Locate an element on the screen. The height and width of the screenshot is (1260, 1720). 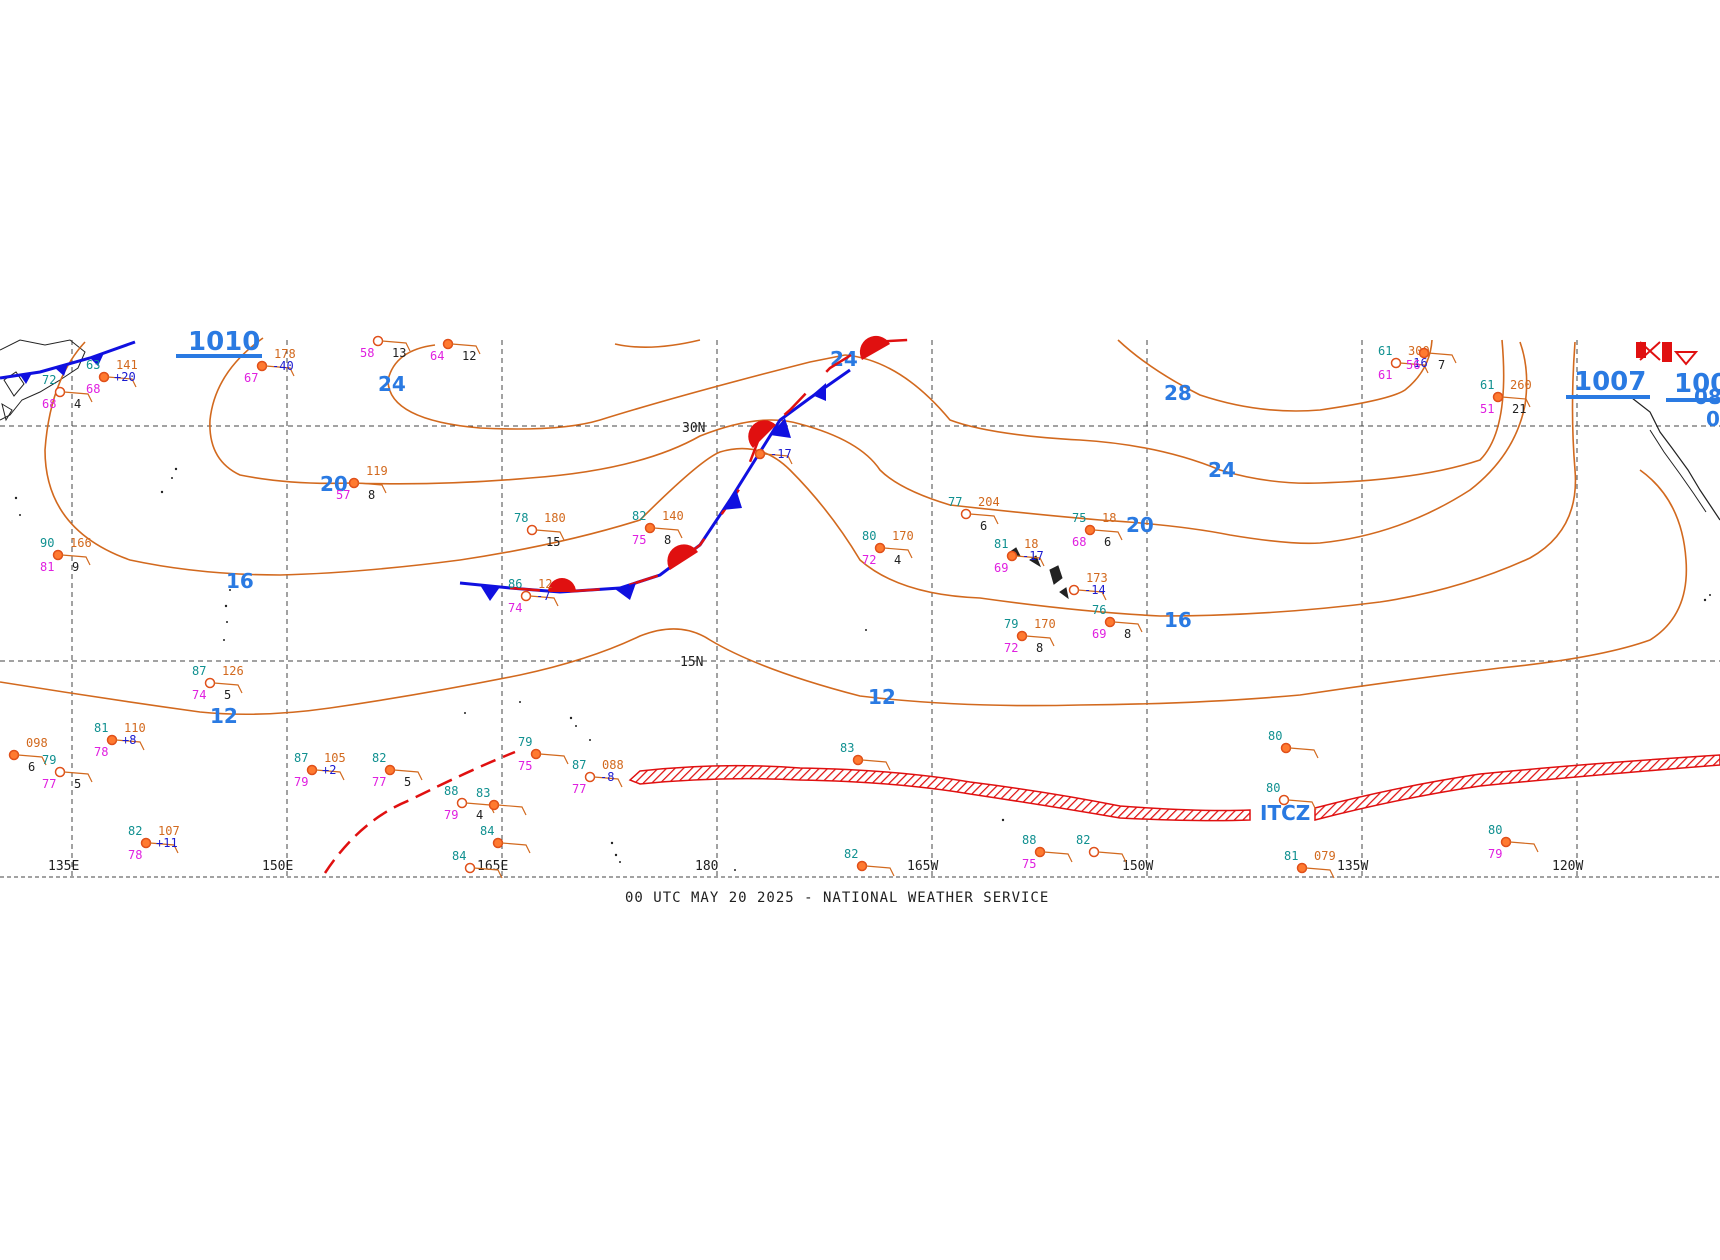
station-change: 6 is located at coordinates (1107, 542).